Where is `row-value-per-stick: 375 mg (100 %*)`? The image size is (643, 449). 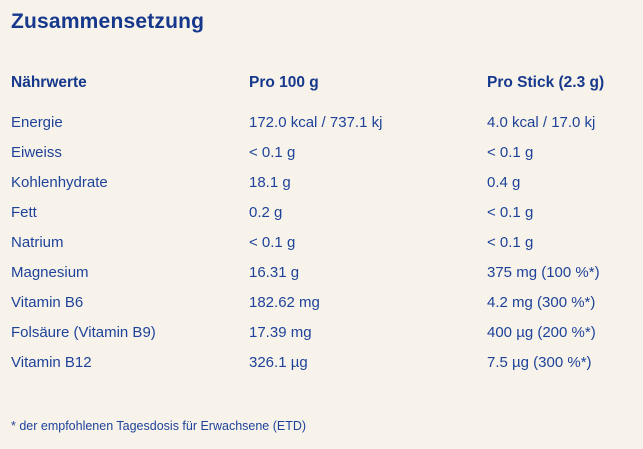
row-value-per-stick: 375 mg (100 %*) is located at coordinates (543, 272).